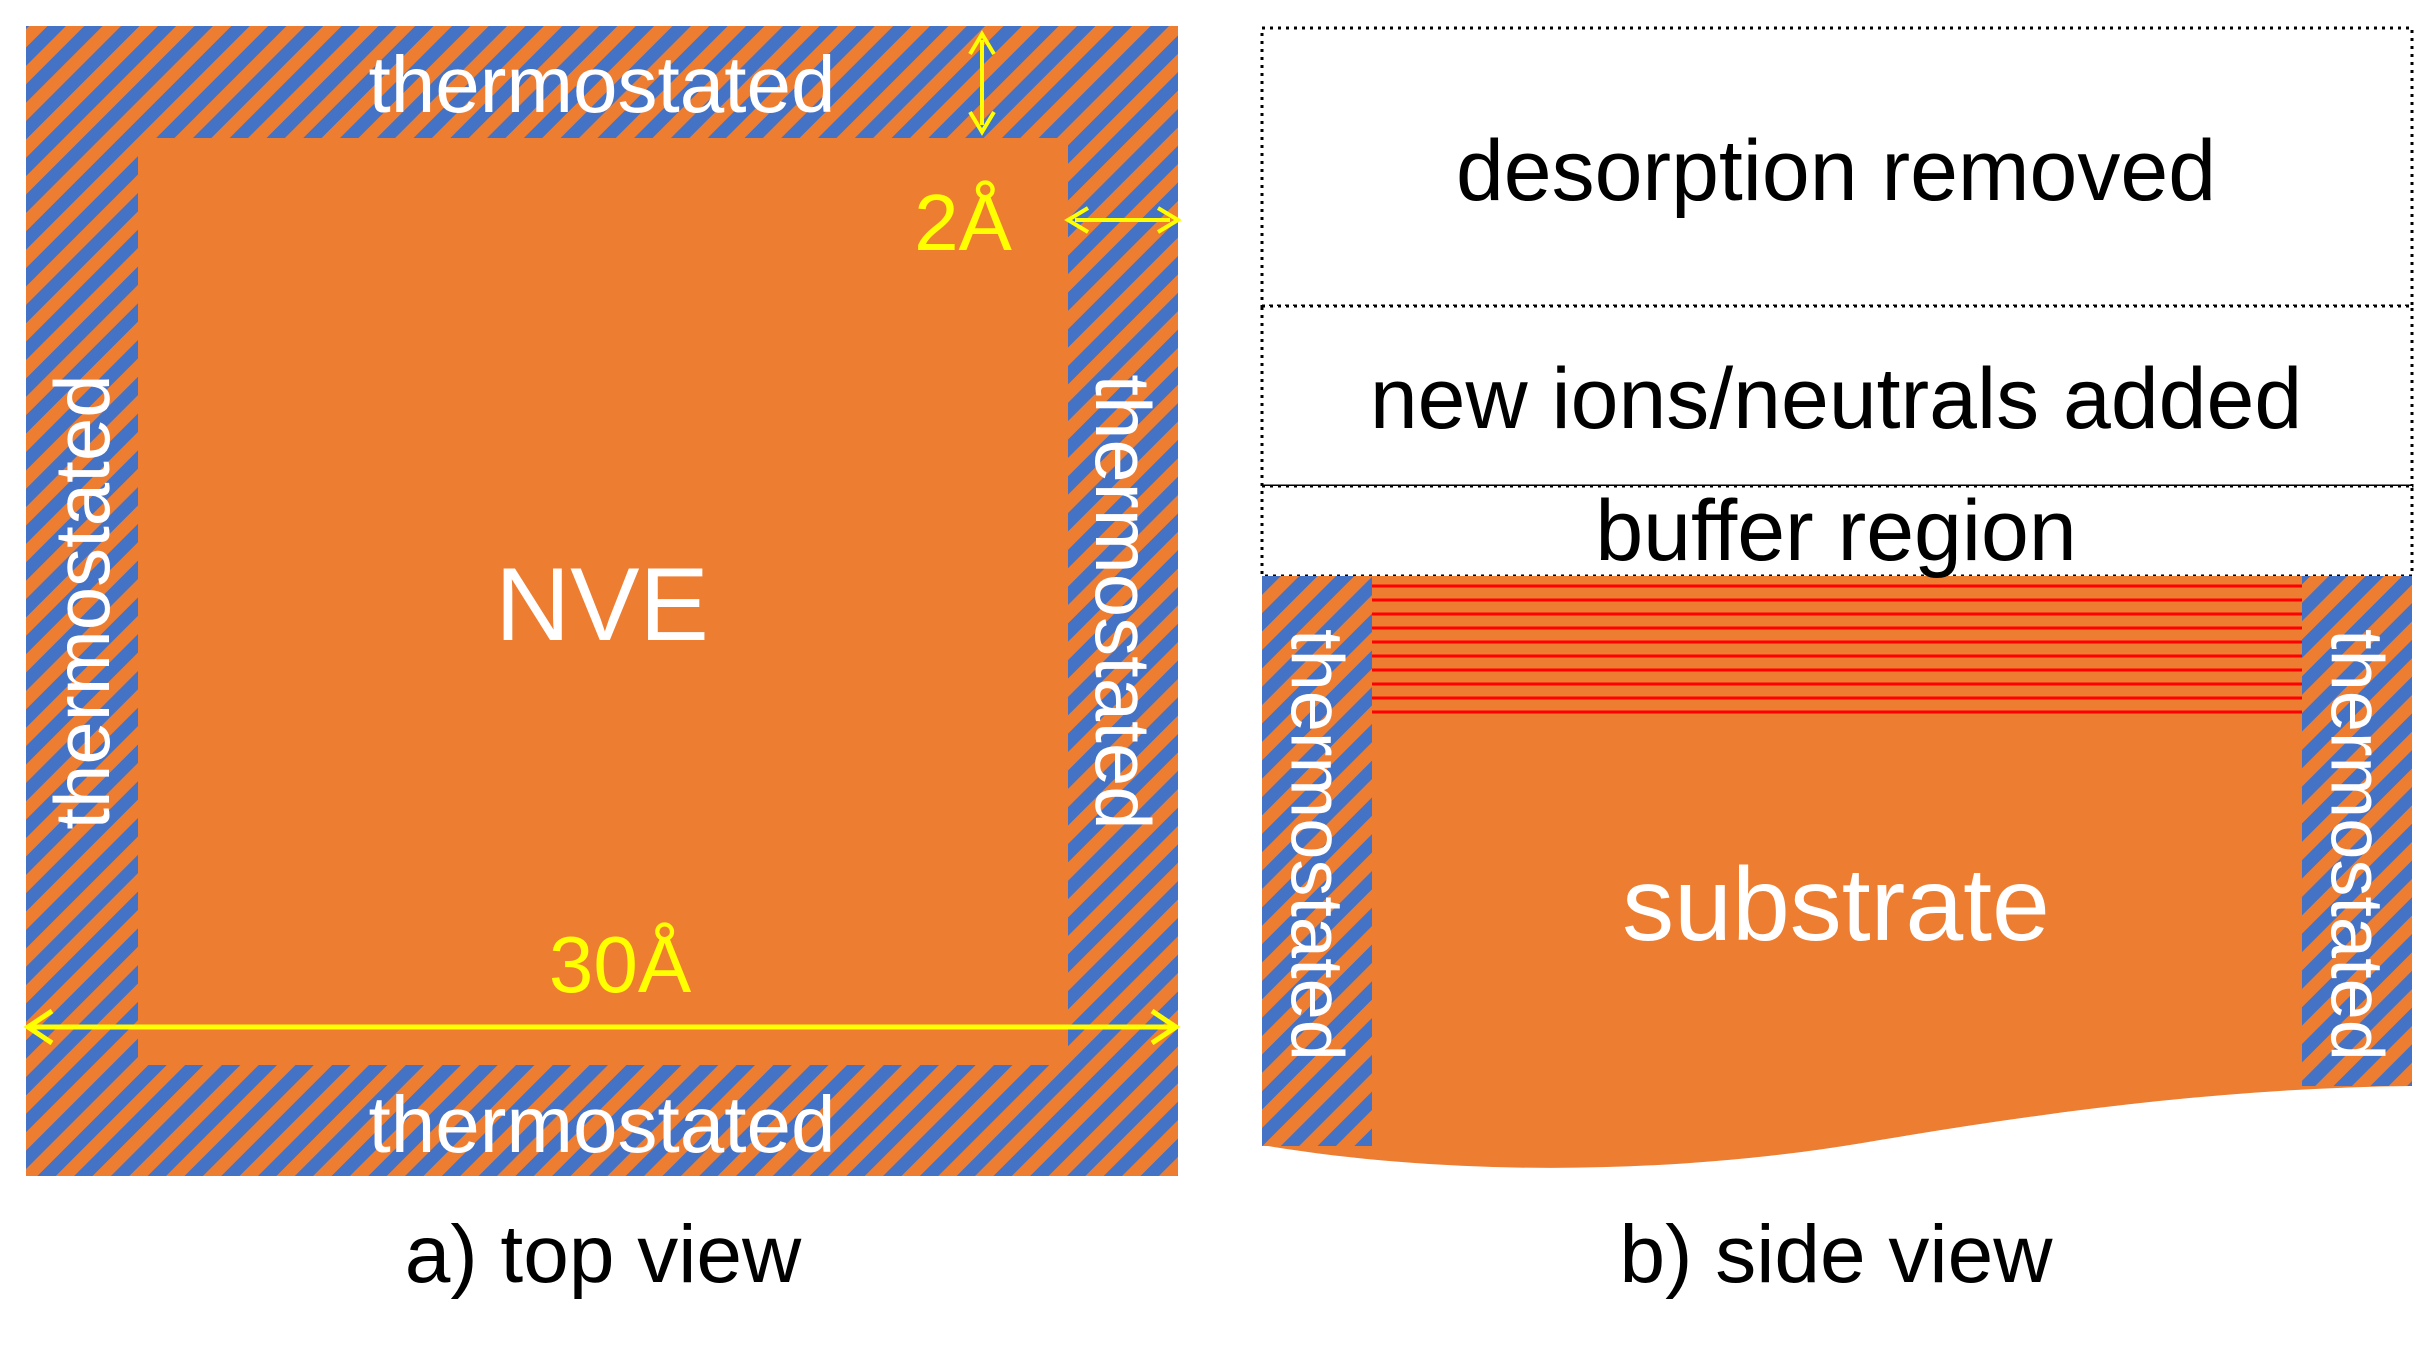 Image resolution: width=2418 pixels, height=1351 pixels. What do you see at coordinates (1837, 649) in the screenshot?
I see `surface-layer-lines` at bounding box center [1837, 649].